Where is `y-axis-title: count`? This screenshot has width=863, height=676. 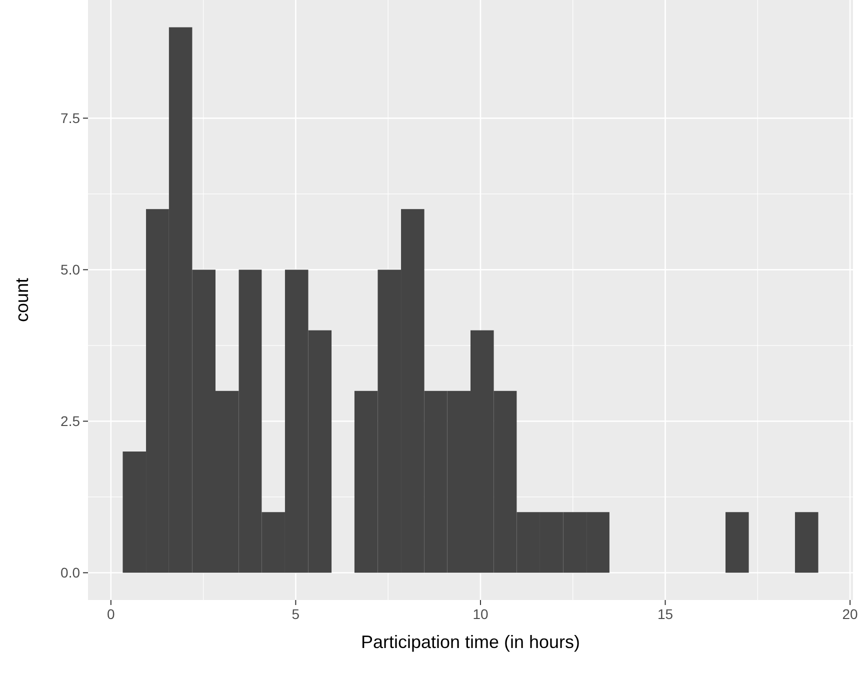
y-axis-title: count is located at coordinates (22, 300).